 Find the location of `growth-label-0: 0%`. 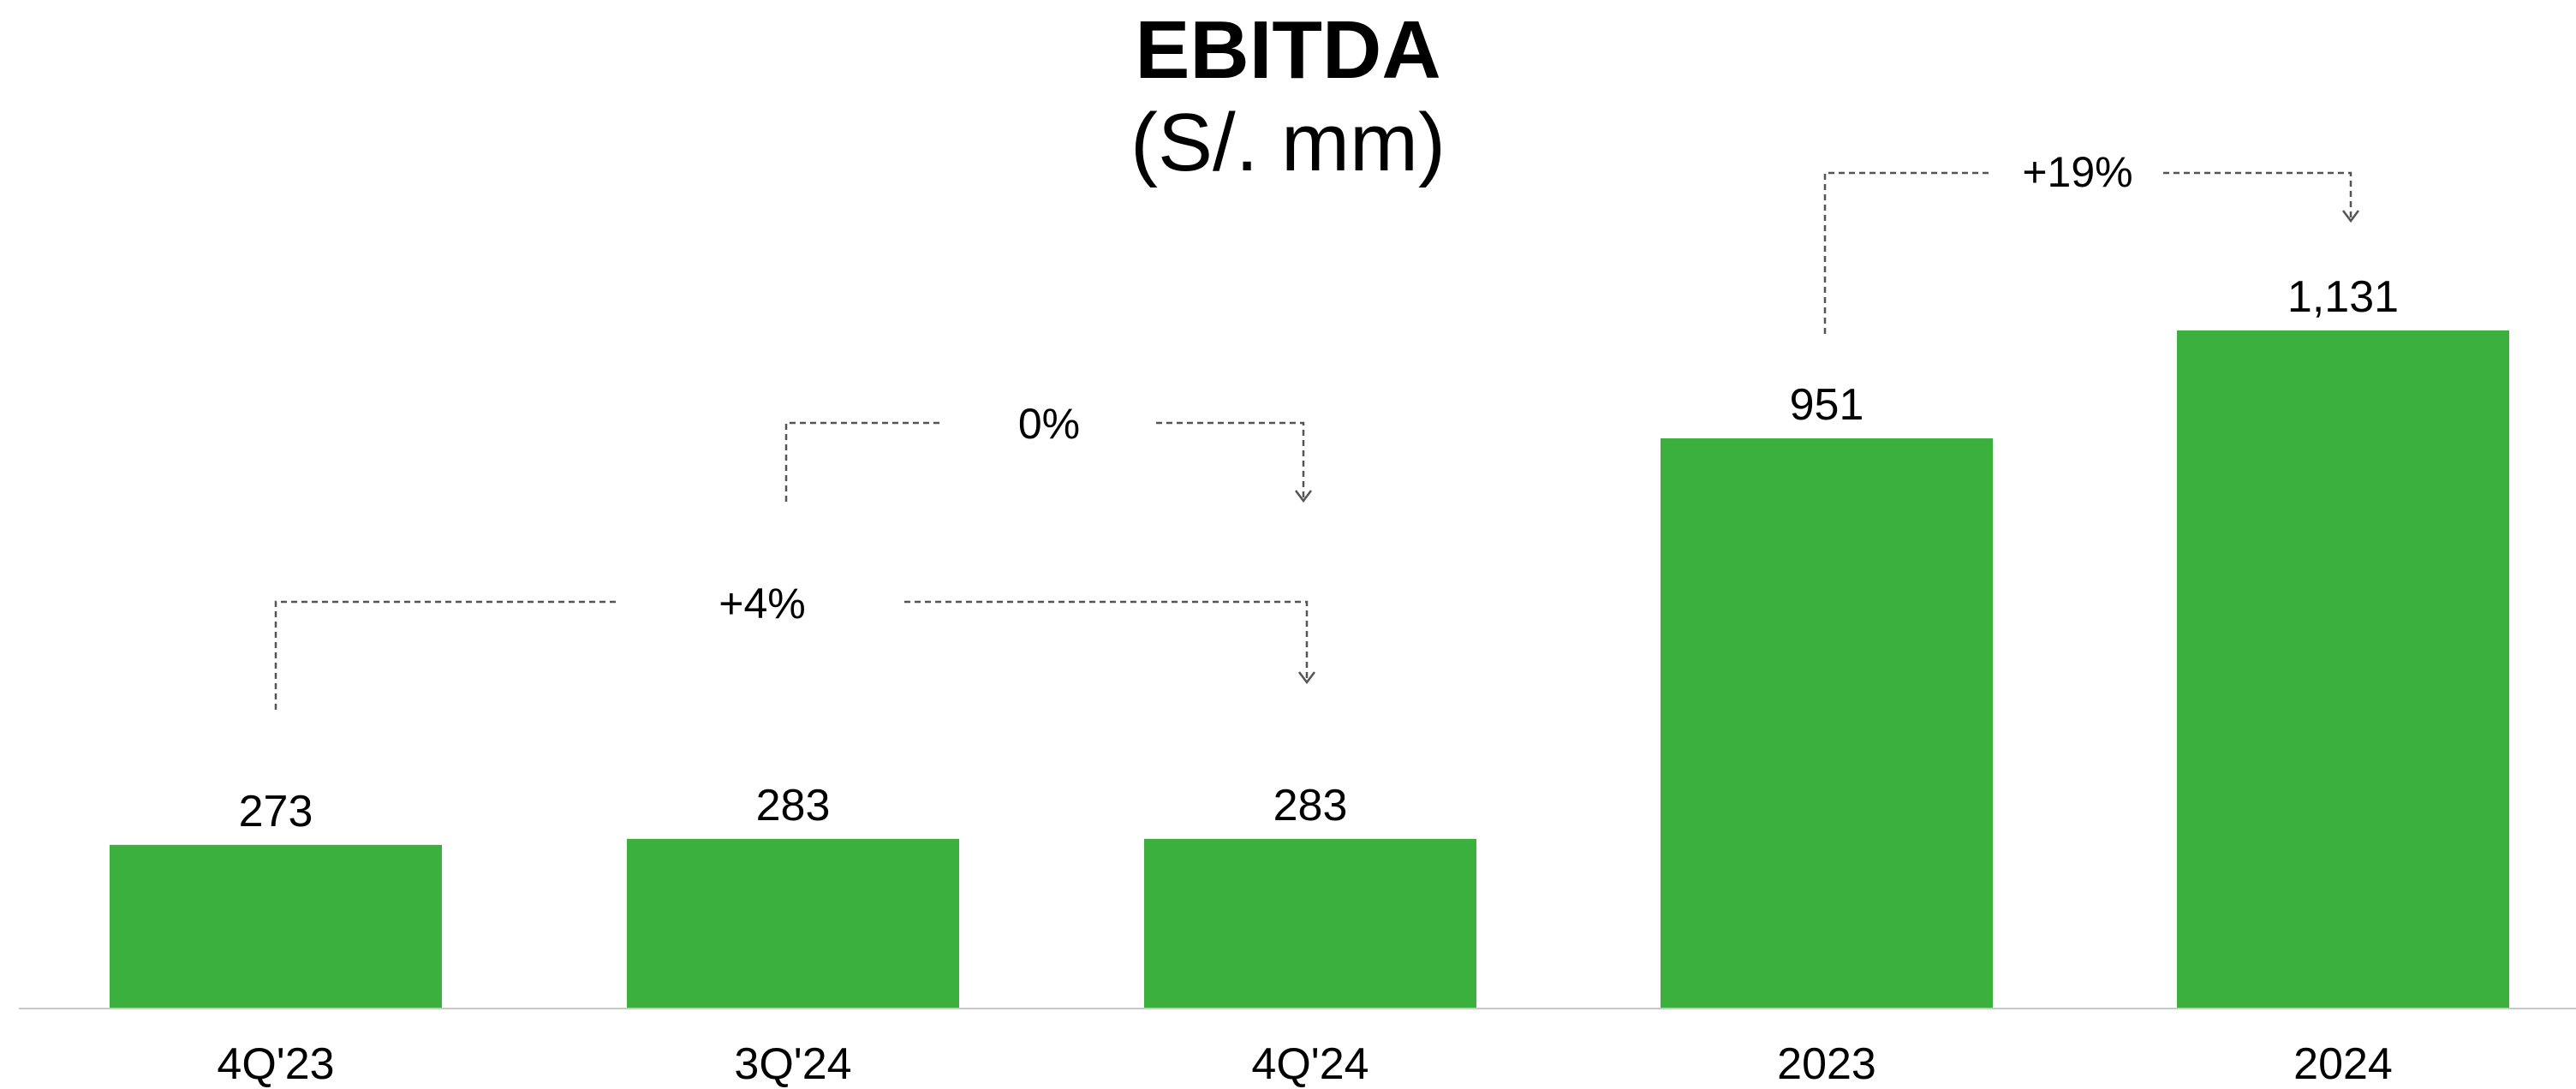

growth-label-0: 0% is located at coordinates (1049, 424).